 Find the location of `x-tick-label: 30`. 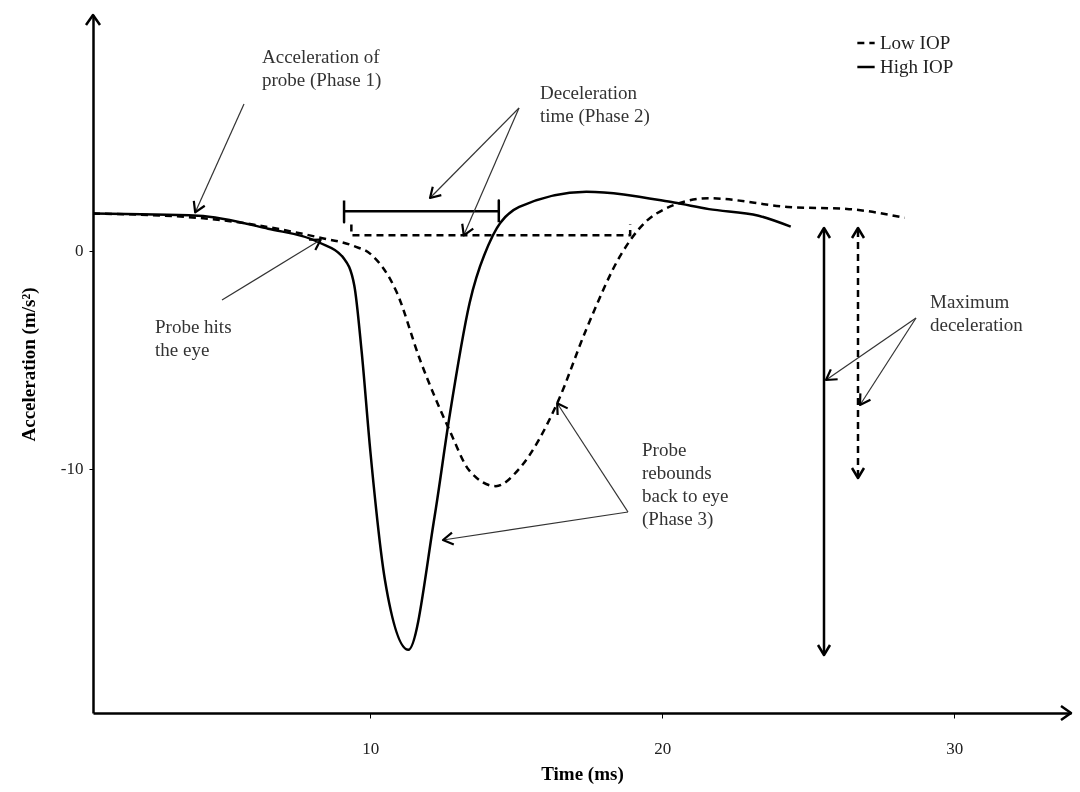

x-tick-label: 30 is located at coordinates (955, 748).